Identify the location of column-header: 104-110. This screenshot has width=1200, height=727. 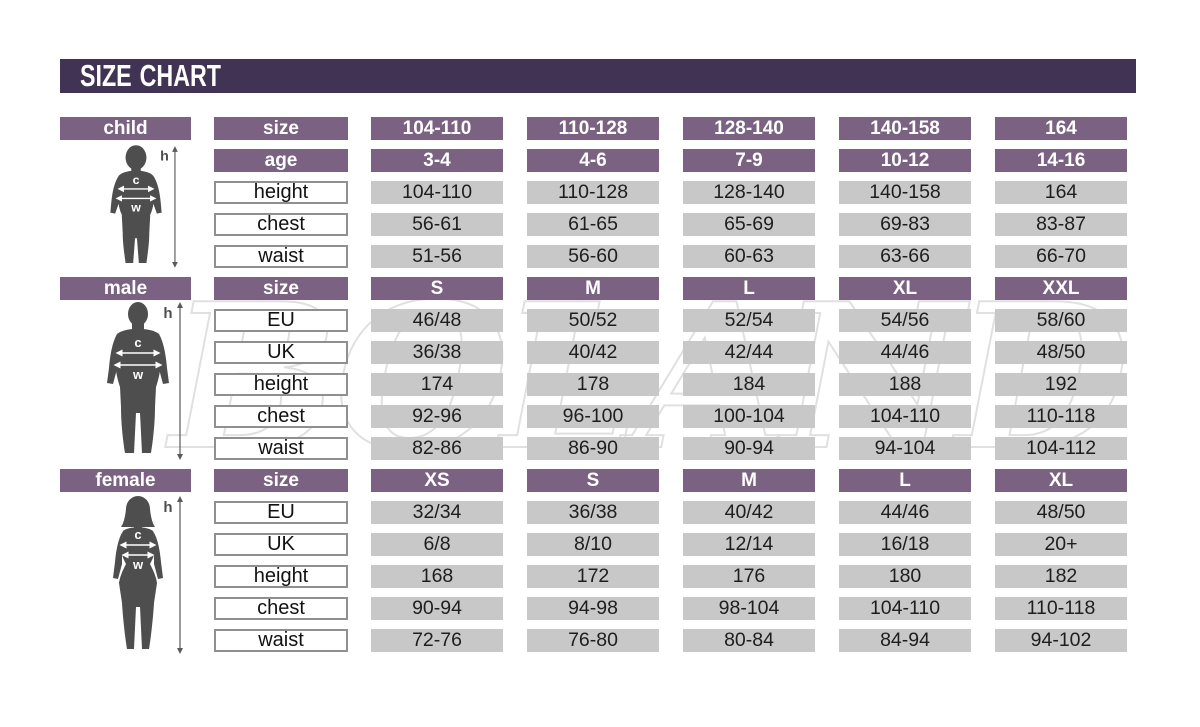
(437, 128).